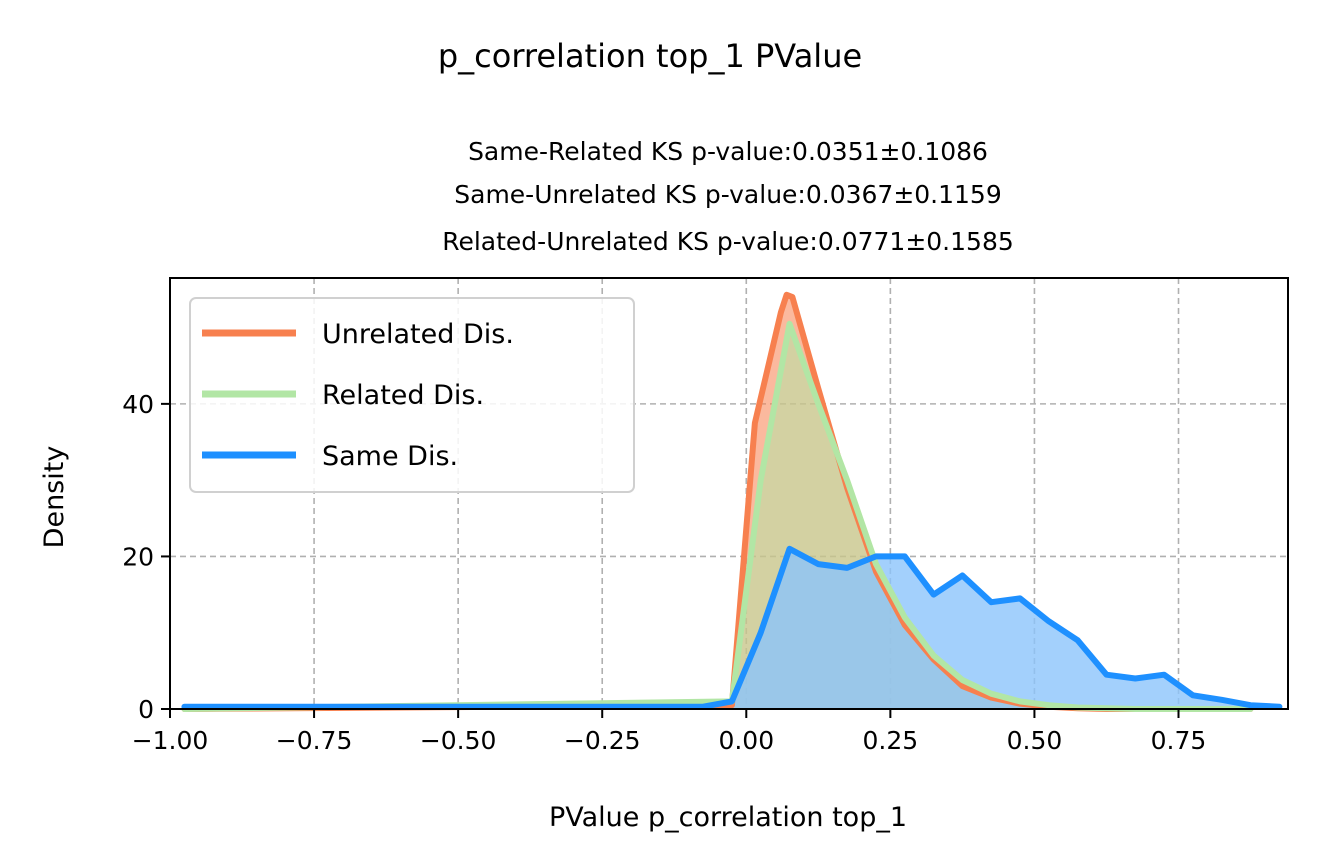 Image resolution: width=1317 pixels, height=866 pixels. Describe the element at coordinates (891, 740) in the screenshot. I see `x-tick-label: 0.25` at that location.